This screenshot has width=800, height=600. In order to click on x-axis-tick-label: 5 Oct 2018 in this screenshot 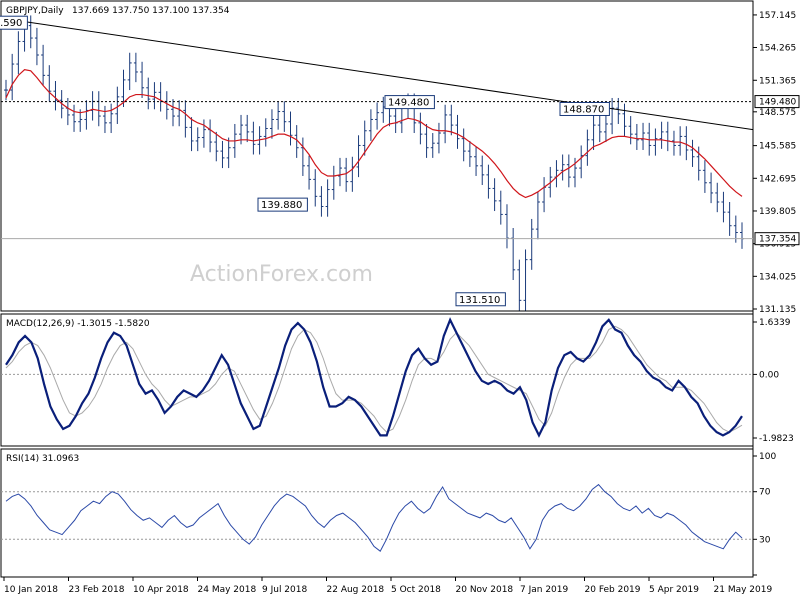, I will do `click(416, 590)`.